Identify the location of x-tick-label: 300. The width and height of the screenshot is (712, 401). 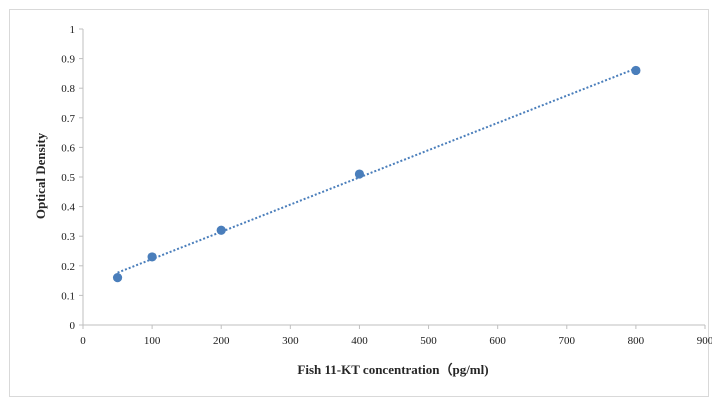
(290, 341).